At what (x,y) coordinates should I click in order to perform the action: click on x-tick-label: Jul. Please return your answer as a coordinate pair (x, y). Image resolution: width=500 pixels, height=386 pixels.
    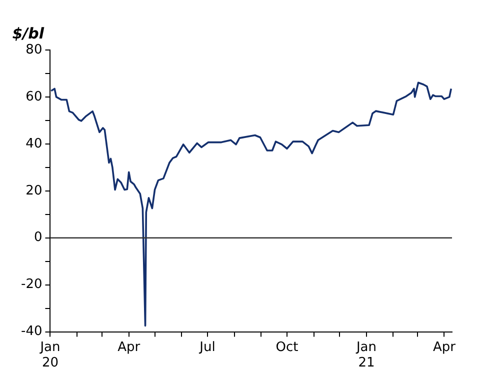
    Looking at the image, I should click on (207, 347).